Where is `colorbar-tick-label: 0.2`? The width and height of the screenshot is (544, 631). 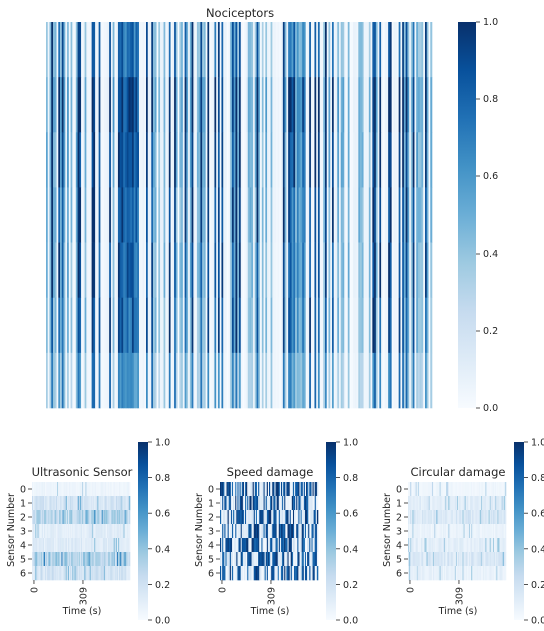 colorbar-tick-label: 0.2 is located at coordinates (162, 585).